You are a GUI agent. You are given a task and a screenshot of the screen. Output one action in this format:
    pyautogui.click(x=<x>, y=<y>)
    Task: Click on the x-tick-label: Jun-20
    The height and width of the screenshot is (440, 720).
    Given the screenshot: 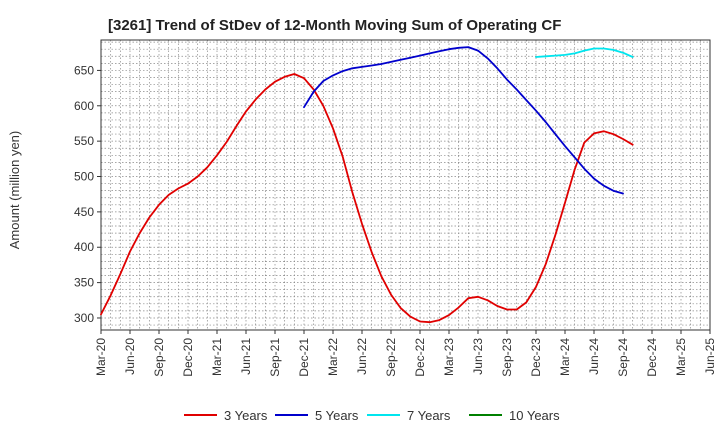 What is the action you would take?
    pyautogui.click(x=130, y=356)
    